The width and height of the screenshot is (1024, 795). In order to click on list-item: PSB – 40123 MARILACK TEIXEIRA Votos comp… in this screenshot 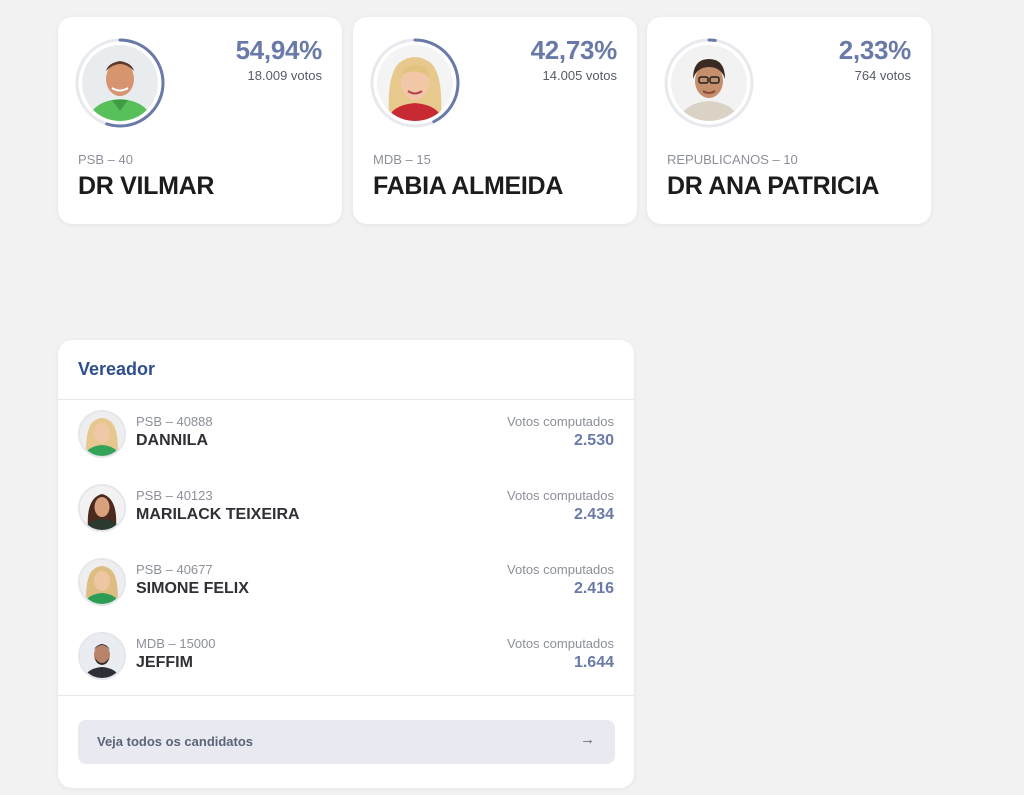, I will do `click(346, 504)`.